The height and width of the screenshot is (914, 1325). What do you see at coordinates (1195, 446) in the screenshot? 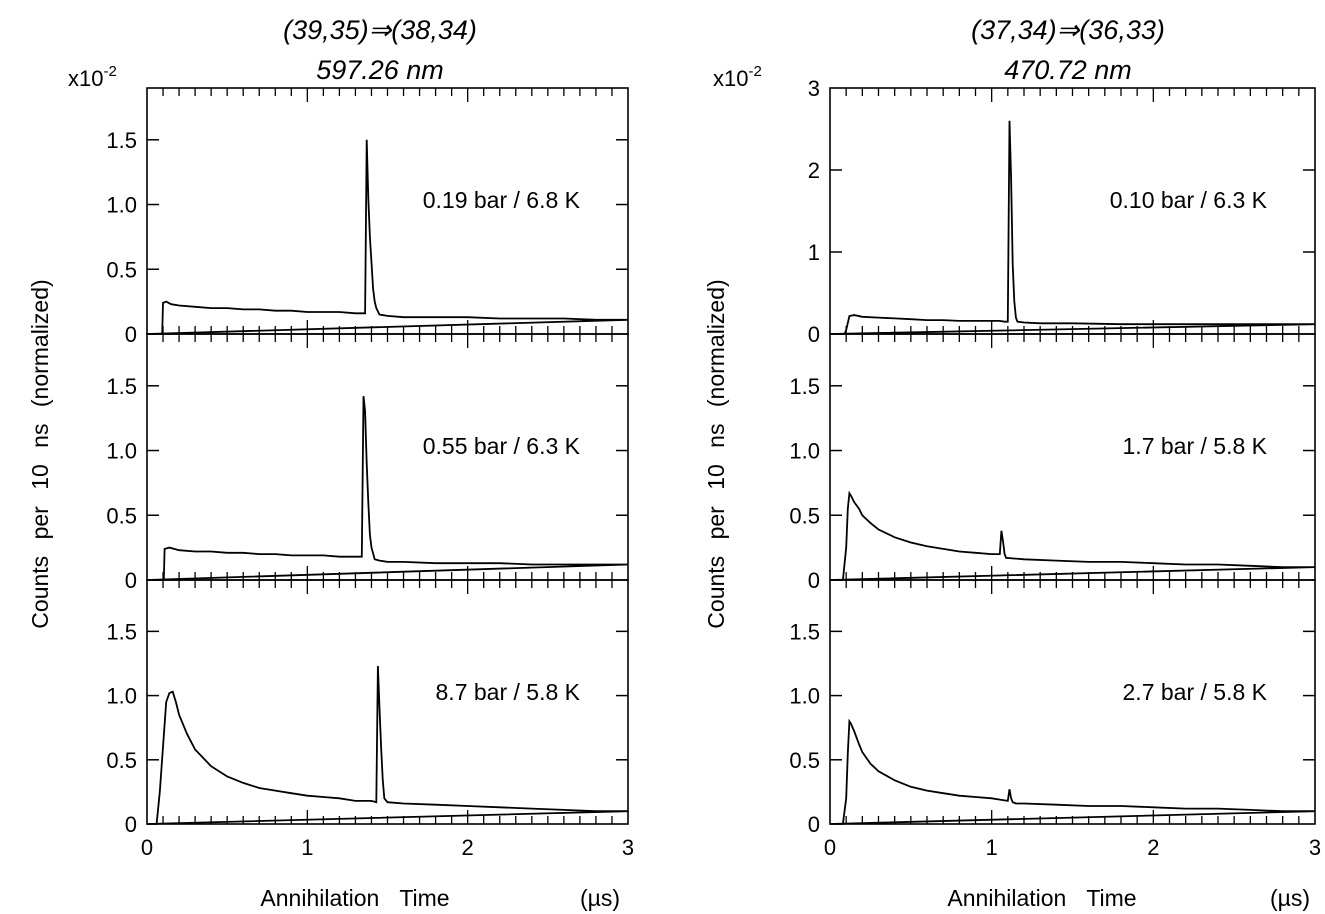
I see `panel-annotation: 1.7 bar / 5.8 K` at bounding box center [1195, 446].